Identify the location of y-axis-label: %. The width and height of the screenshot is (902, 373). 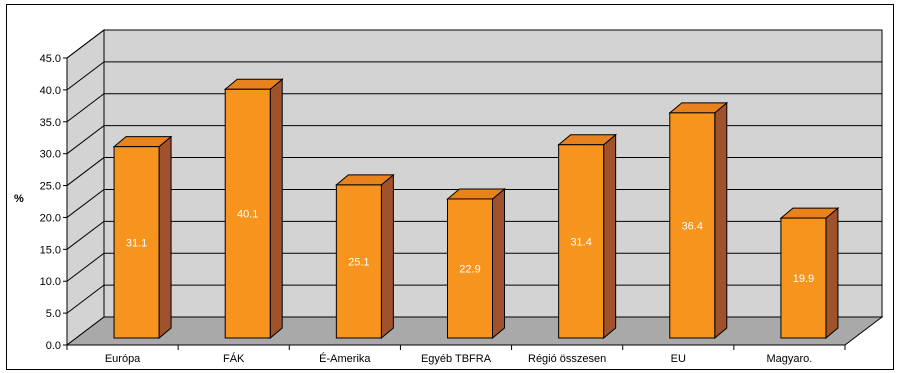
(19, 199).